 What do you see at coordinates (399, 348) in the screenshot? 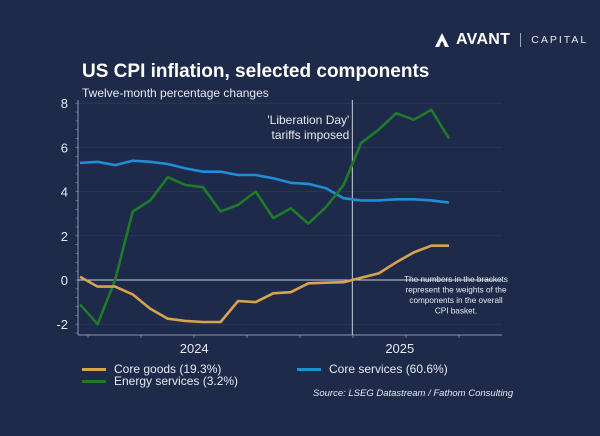
I see `x-group-label: 2025` at bounding box center [399, 348].